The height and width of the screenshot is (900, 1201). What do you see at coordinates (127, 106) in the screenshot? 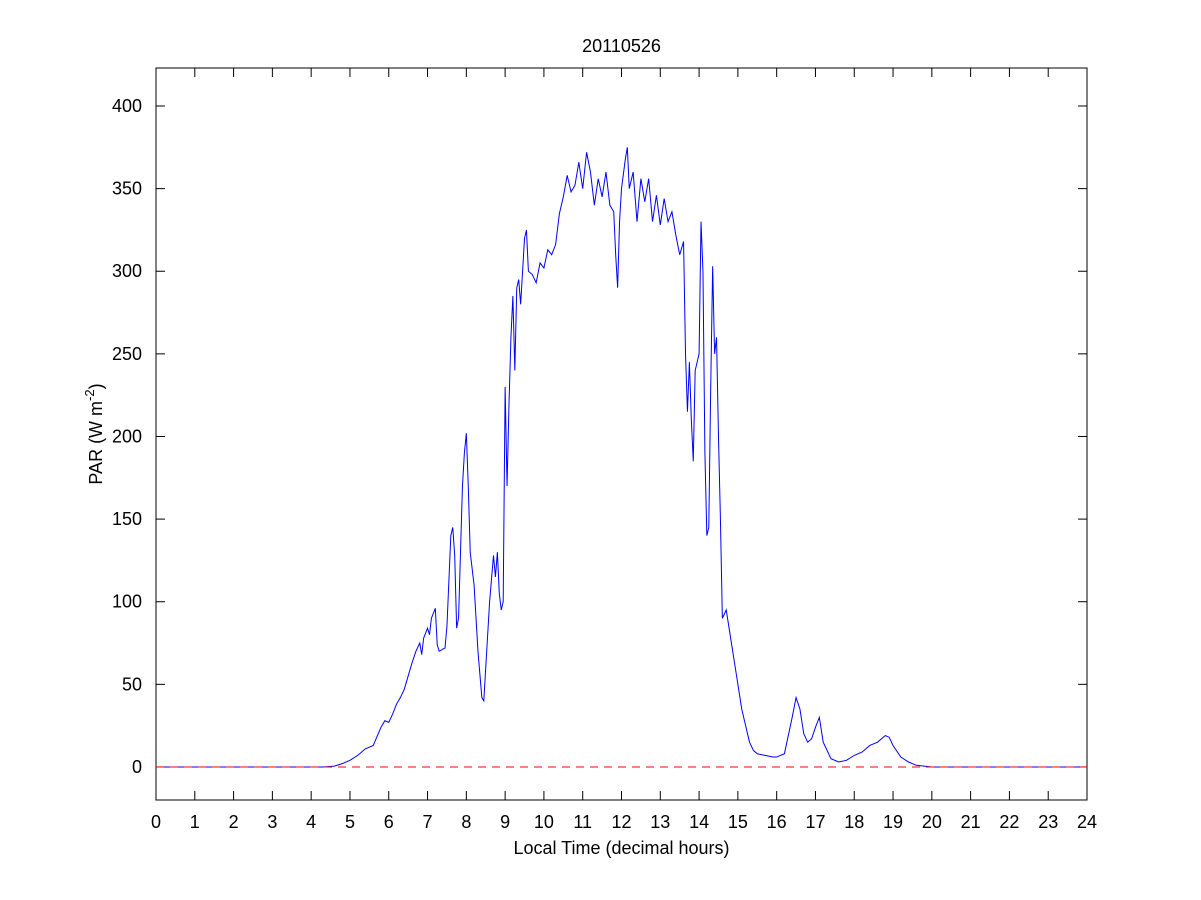
I see `y-tick-label: 400` at bounding box center [127, 106].